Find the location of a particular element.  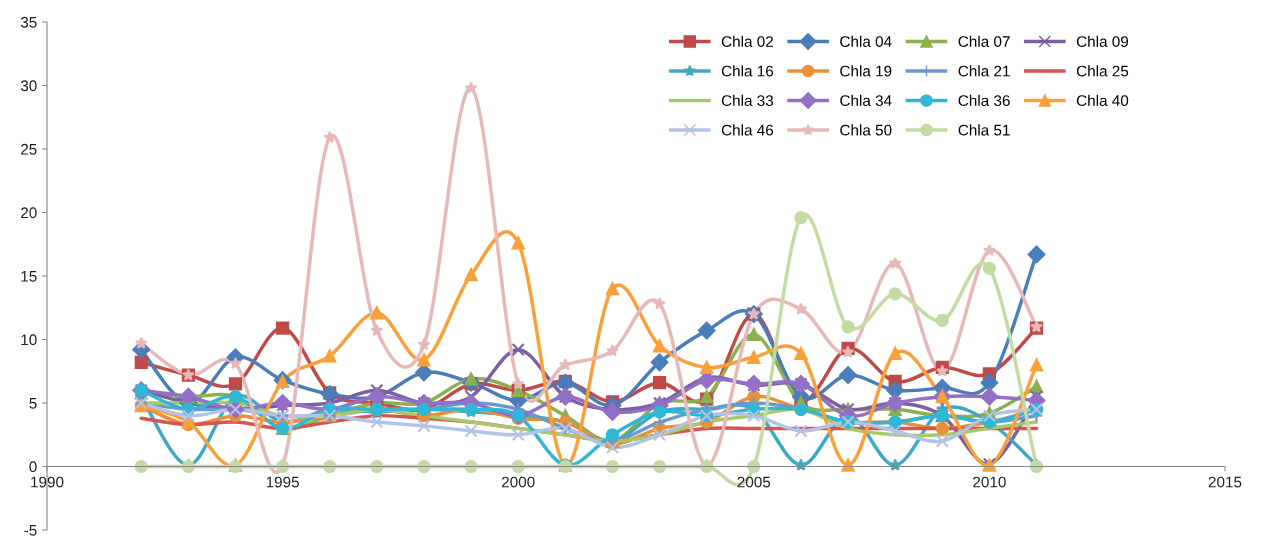

legend-label: Chla 16 is located at coordinates (747, 71).